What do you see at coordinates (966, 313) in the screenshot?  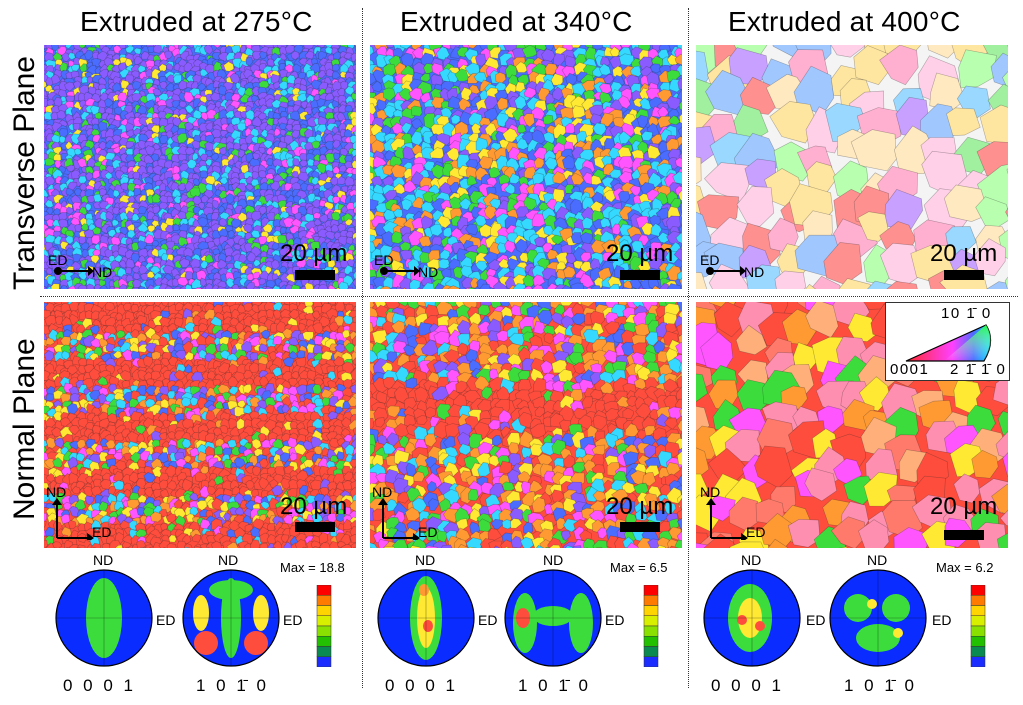 I see `ipf-label-top: 10 1̄ 0` at bounding box center [966, 313].